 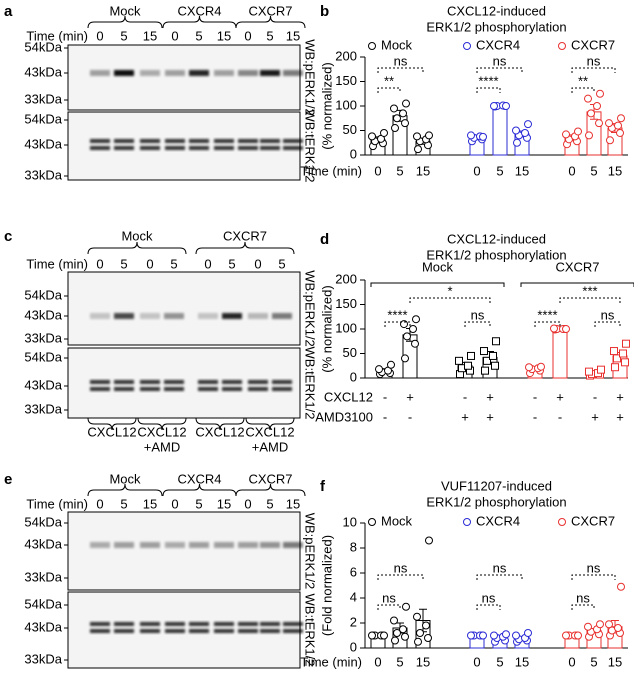 What do you see at coordinates (476, 661) in the screenshot?
I see `x-tick-label: 0` at bounding box center [476, 661].